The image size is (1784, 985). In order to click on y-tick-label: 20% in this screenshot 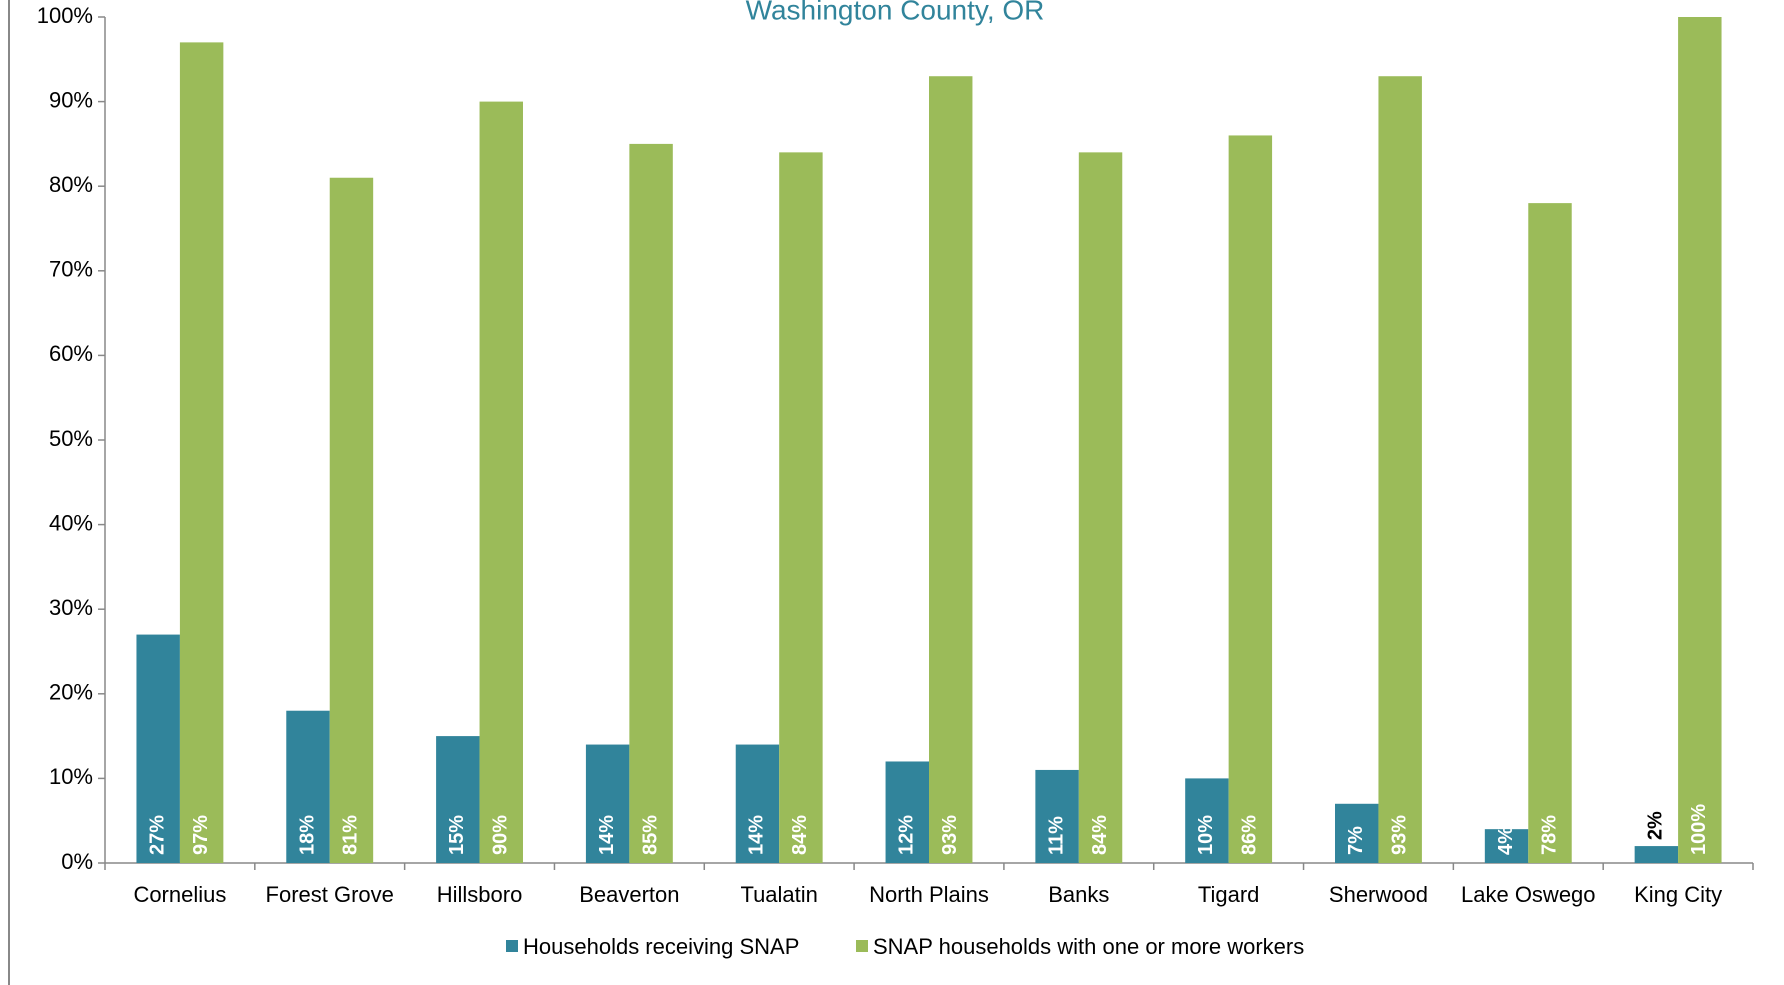, I will do `click(71, 692)`.